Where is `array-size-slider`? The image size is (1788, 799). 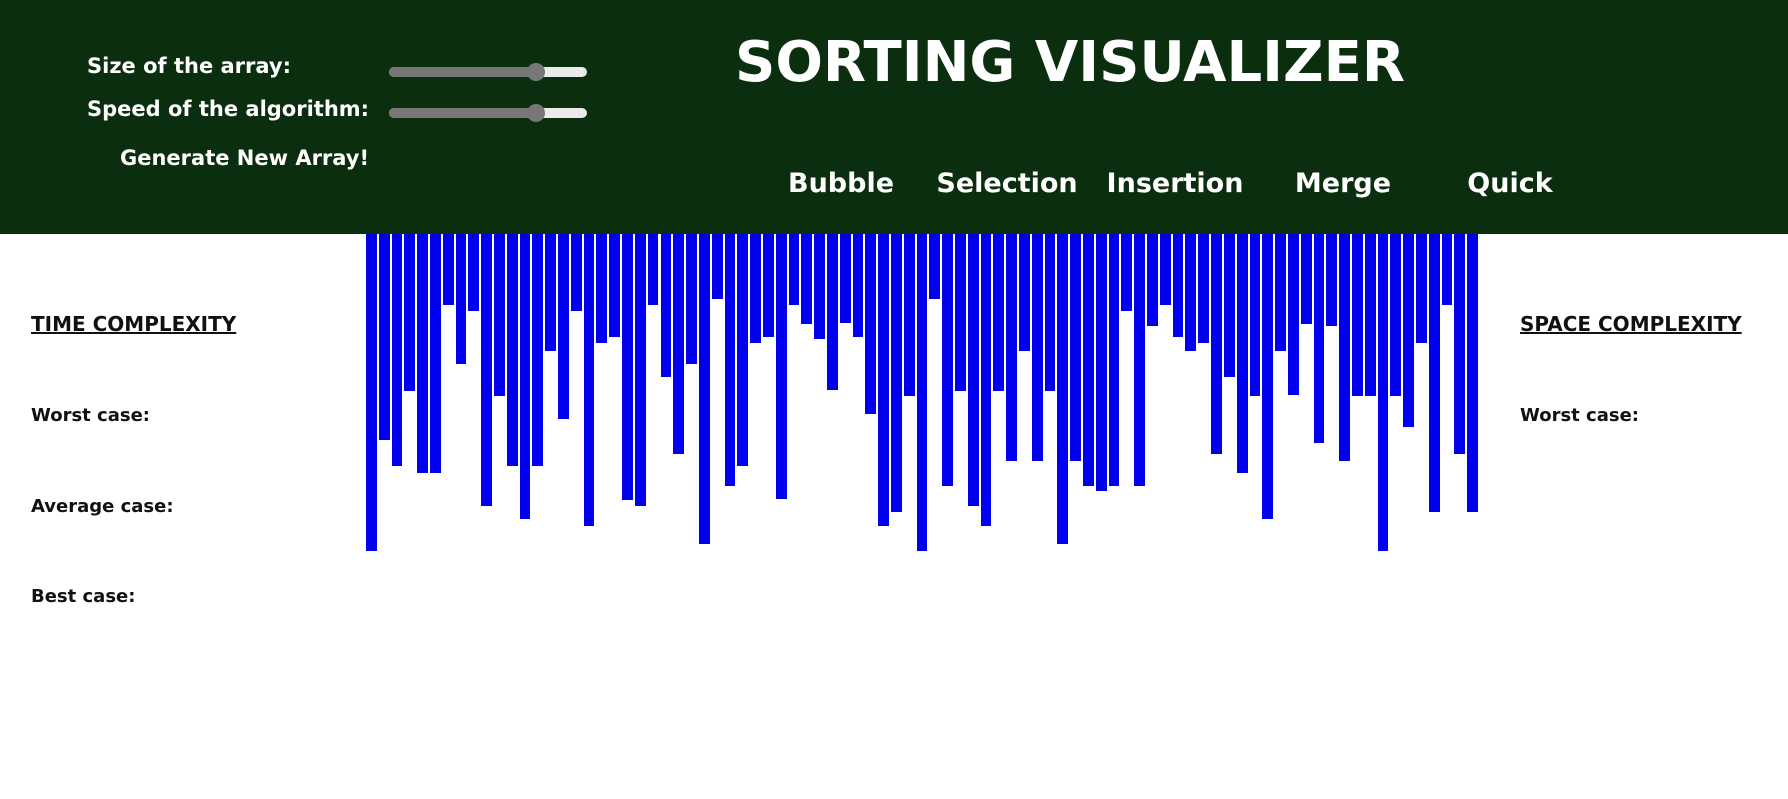
array-size-slider is located at coordinates (488, 72).